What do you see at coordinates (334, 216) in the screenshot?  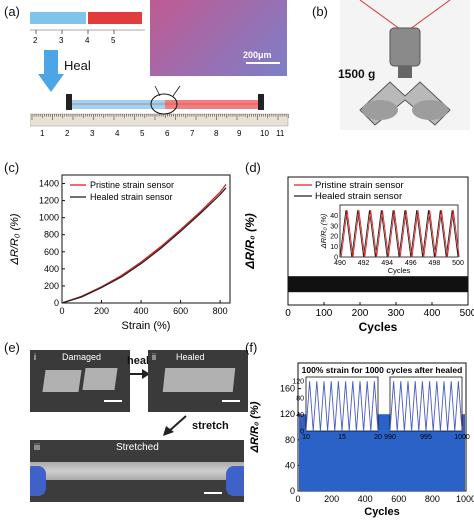 I see `inset-y-tick-label: 40` at bounding box center [334, 216].